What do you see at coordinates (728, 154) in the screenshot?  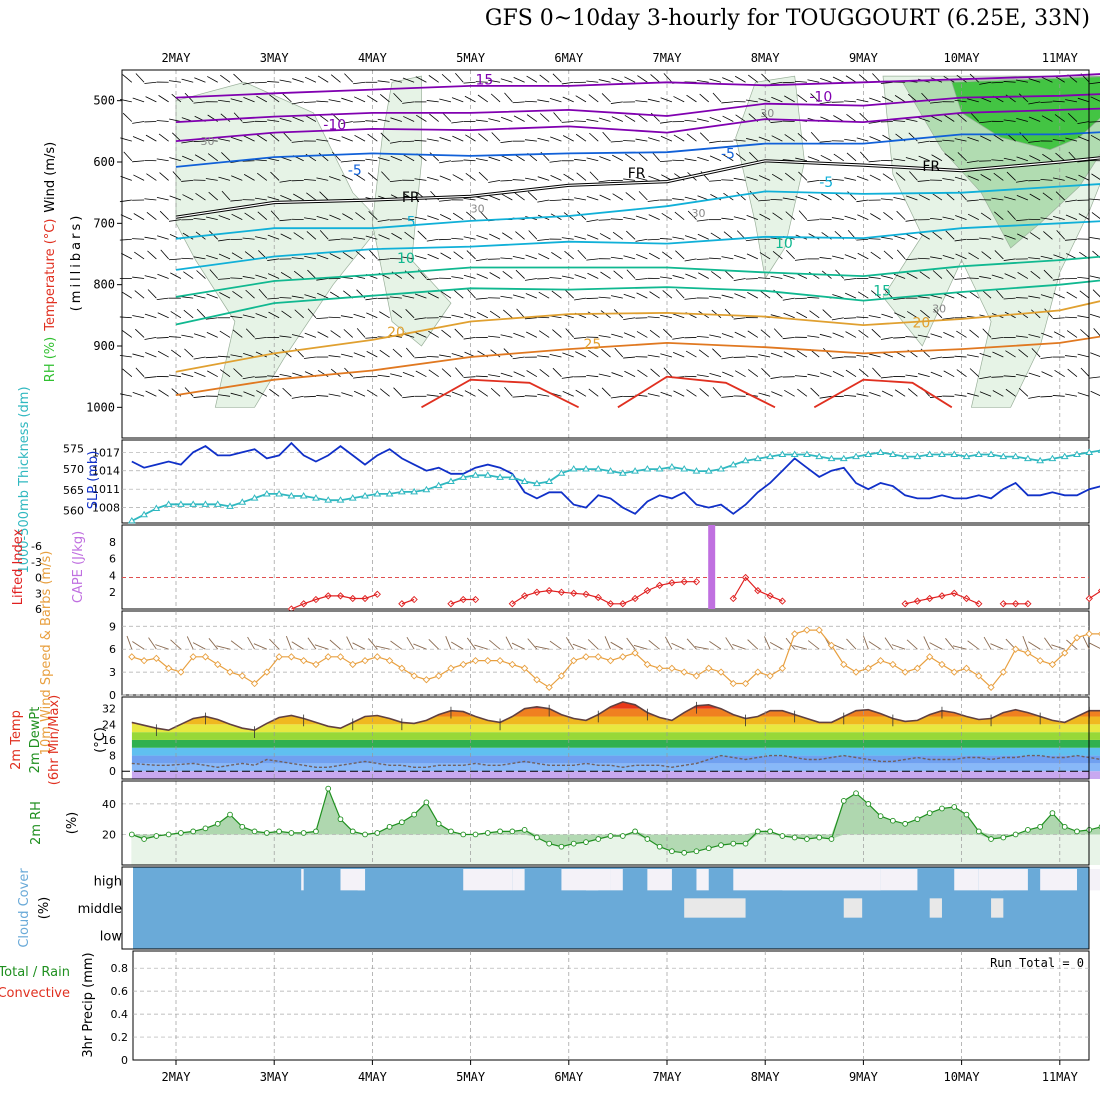 I see `isotherm-label-3: -5` at bounding box center [728, 154].